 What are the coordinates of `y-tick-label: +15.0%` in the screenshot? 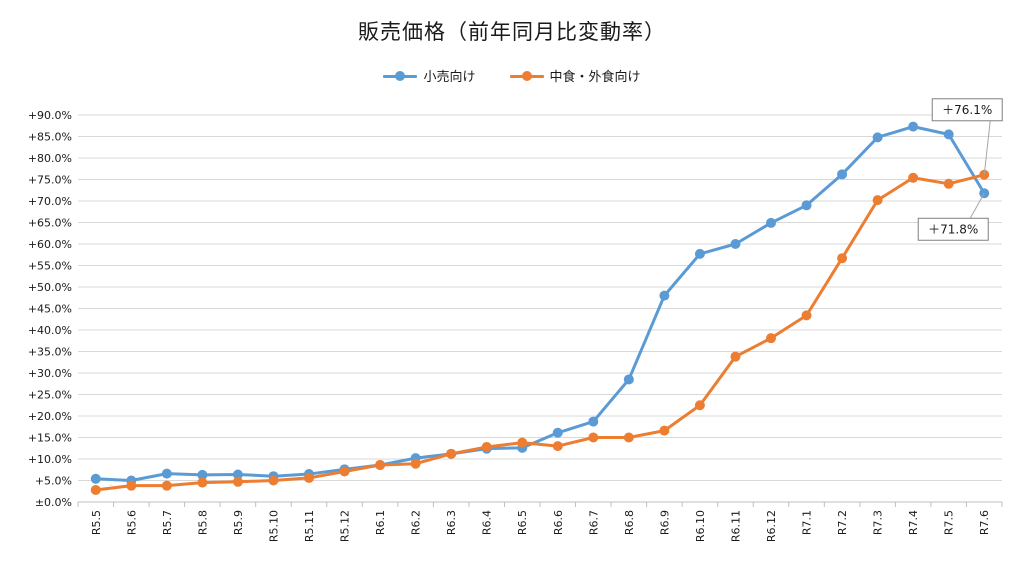 It's located at (50, 438).